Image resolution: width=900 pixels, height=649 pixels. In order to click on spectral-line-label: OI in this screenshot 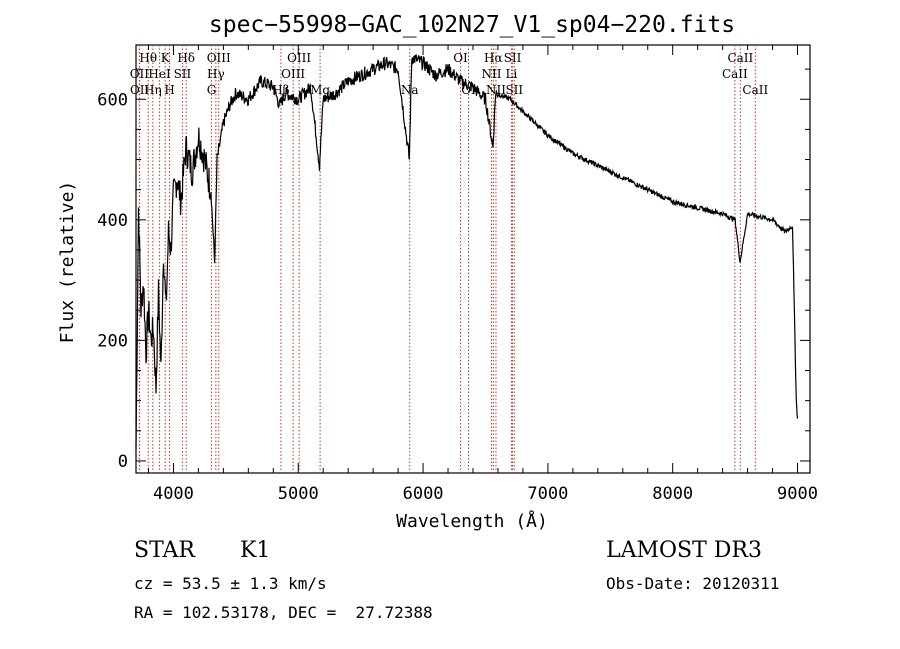, I will do `click(460, 58)`.